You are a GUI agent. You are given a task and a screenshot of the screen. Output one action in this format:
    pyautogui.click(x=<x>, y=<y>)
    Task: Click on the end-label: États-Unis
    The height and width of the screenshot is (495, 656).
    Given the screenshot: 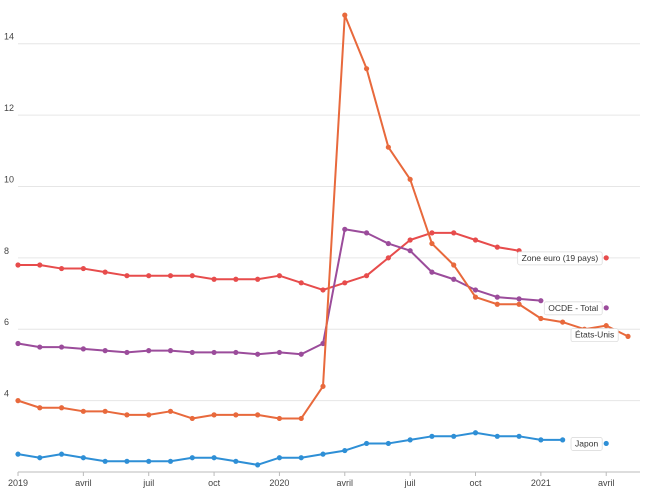 What is the action you would take?
    pyautogui.click(x=594, y=335)
    